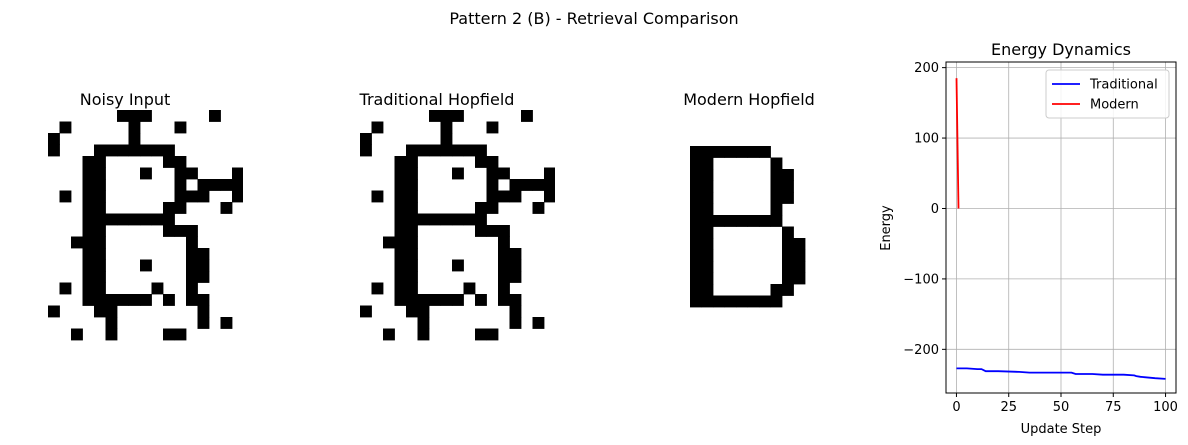 This screenshot has height=445, width=1188. I want to click on legend: Traditional Modern, so click(1107, 94).